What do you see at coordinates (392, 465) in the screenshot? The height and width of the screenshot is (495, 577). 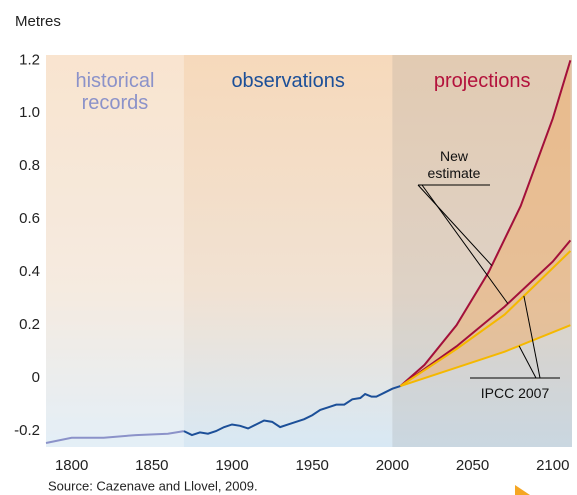 I see `x-tick-label: 2000` at bounding box center [392, 465].